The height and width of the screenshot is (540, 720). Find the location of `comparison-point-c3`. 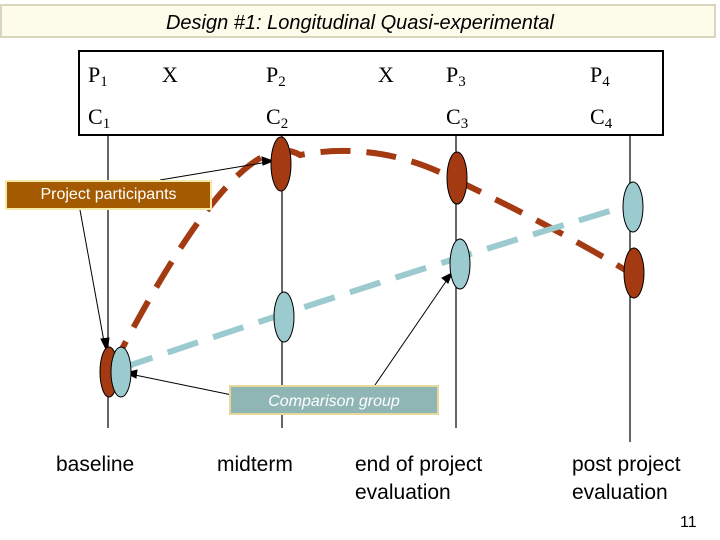

comparison-point-c3 is located at coordinates (460, 264).